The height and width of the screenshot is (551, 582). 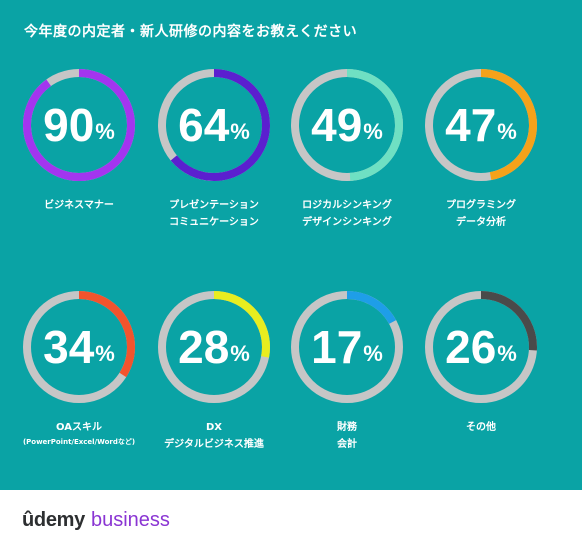 I want to click on donut-label-line: デジタルビジネス推進, so click(x=214, y=444).